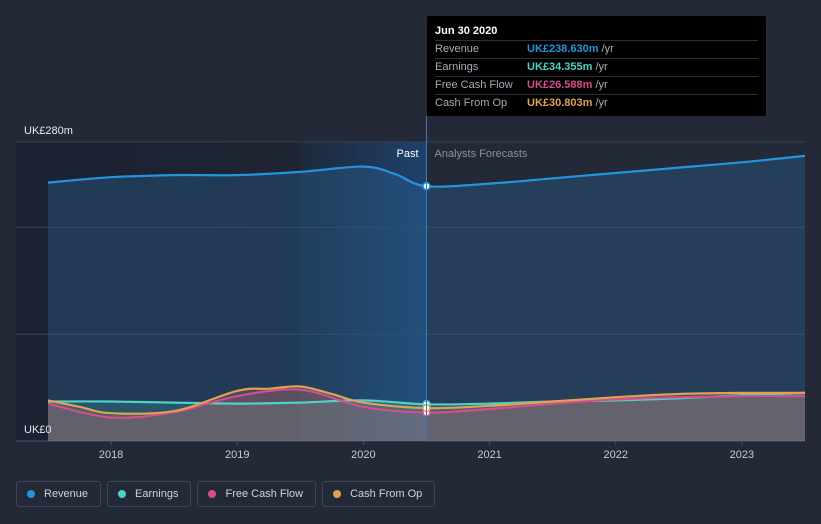 This screenshot has height=524, width=821. I want to click on legend-label: Revenue, so click(66, 494).